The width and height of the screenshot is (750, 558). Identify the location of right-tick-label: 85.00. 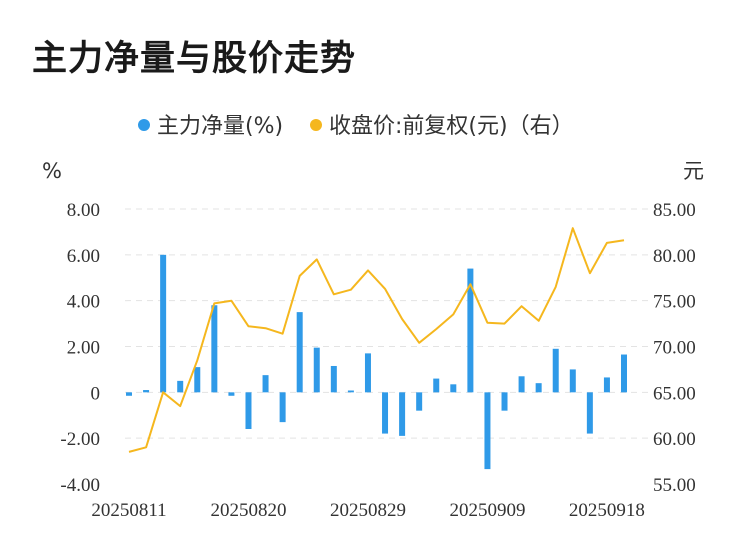
(674, 210).